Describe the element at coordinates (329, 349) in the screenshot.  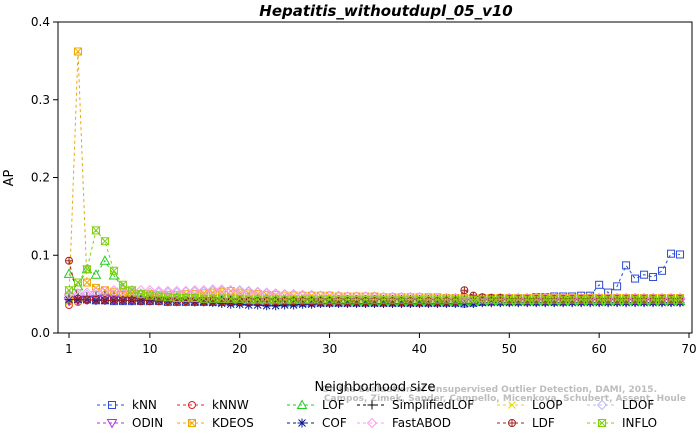
I see `x-tick-label: 30` at that location.